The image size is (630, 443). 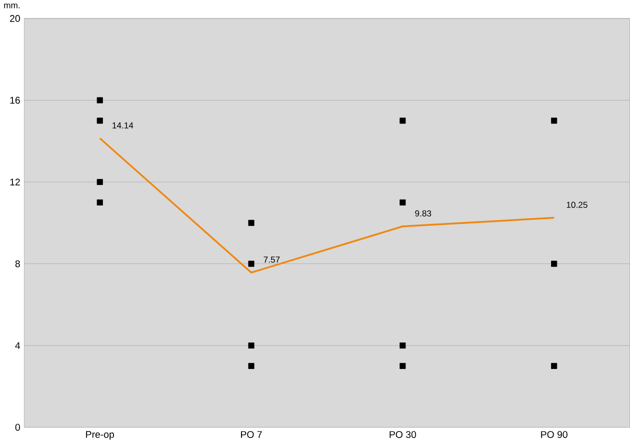 What do you see at coordinates (123, 125) in the screenshot?
I see `data-label: 14.14` at bounding box center [123, 125].